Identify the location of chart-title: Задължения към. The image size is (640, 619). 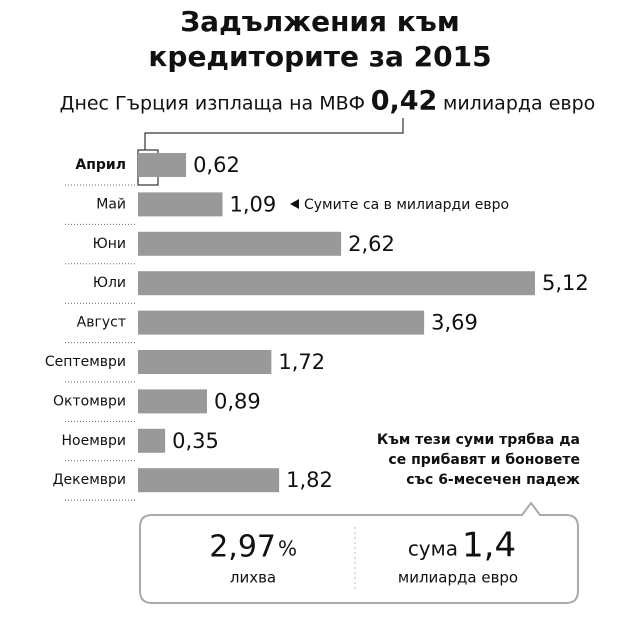
(319, 21).